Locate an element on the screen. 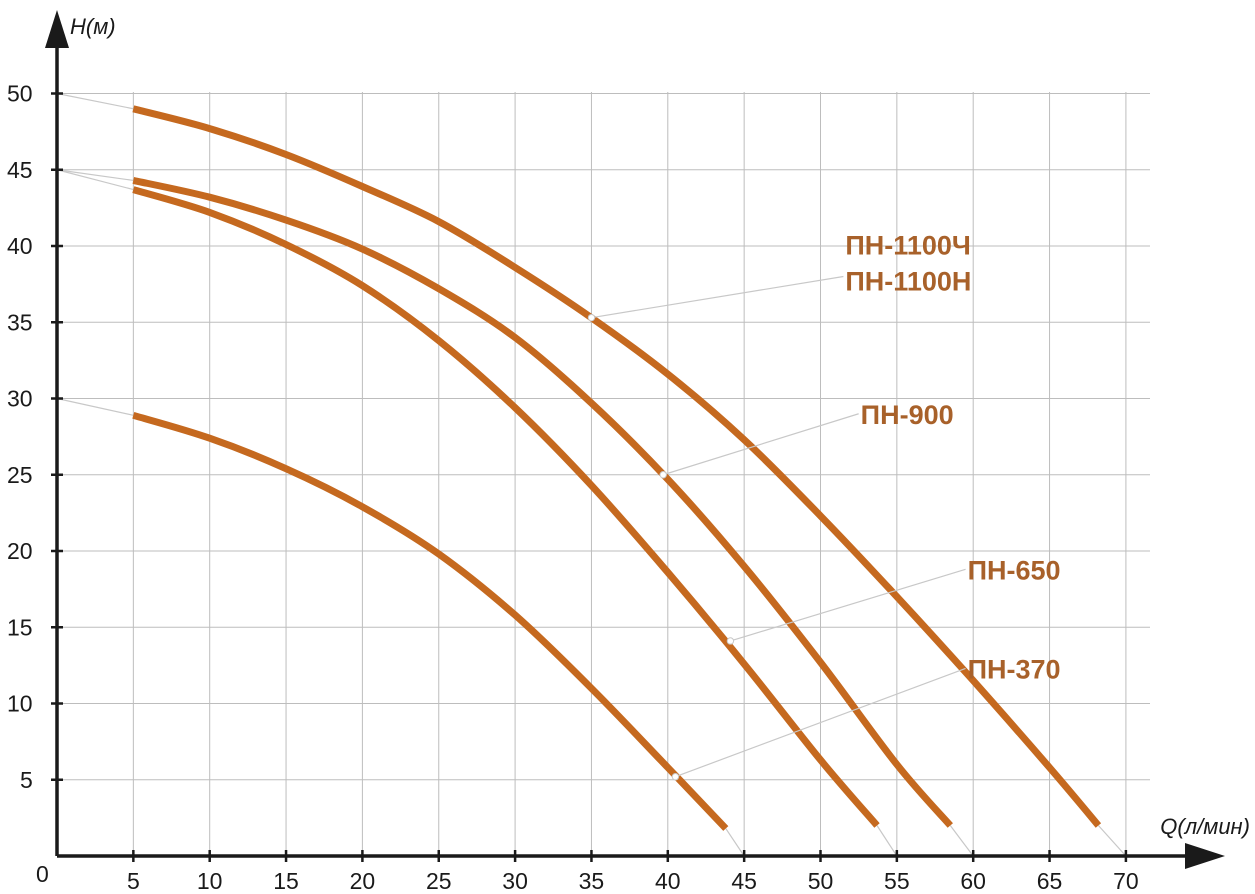  y-axis-title: H(м) is located at coordinates (93, 26).